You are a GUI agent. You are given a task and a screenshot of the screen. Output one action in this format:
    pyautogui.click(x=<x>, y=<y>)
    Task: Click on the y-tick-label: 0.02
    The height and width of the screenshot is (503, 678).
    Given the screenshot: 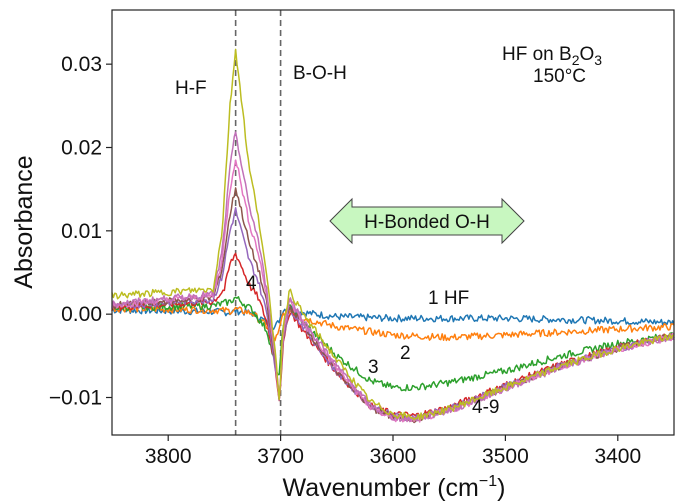 What is the action you would take?
    pyautogui.click(x=81, y=148)
    